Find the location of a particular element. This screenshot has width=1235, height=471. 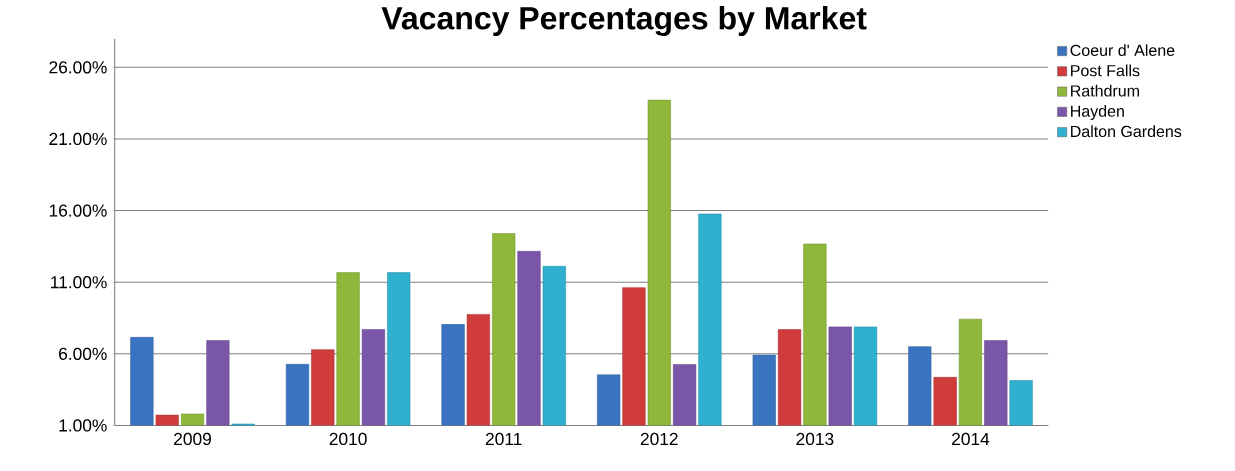

chart-title: Vacancy Percentages by Market is located at coordinates (624, 21).